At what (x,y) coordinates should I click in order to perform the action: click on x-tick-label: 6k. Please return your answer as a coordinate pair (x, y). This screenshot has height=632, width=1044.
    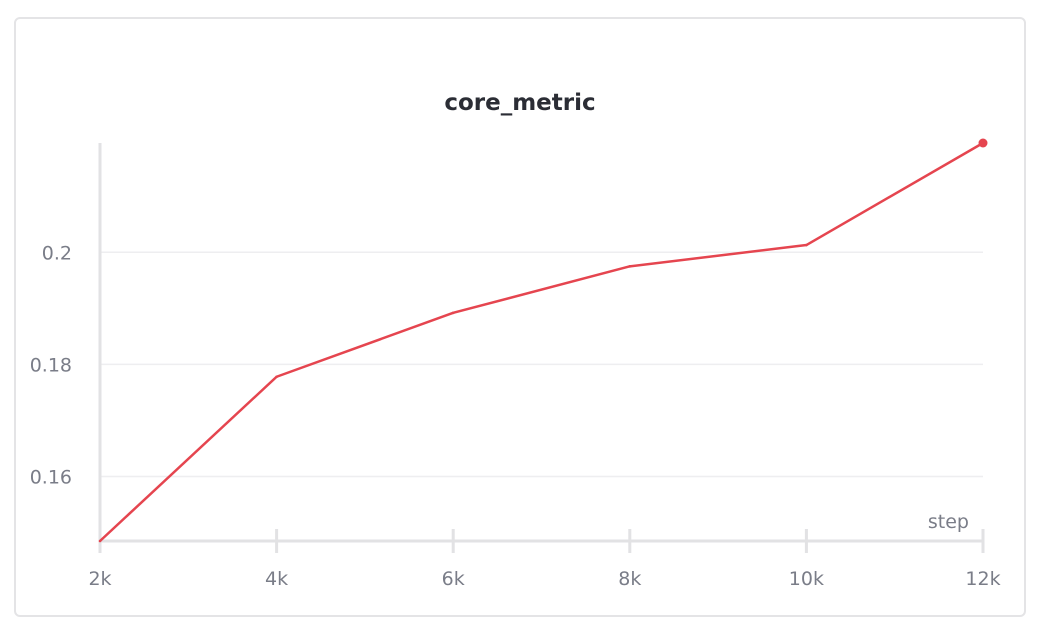
    Looking at the image, I should click on (453, 579).